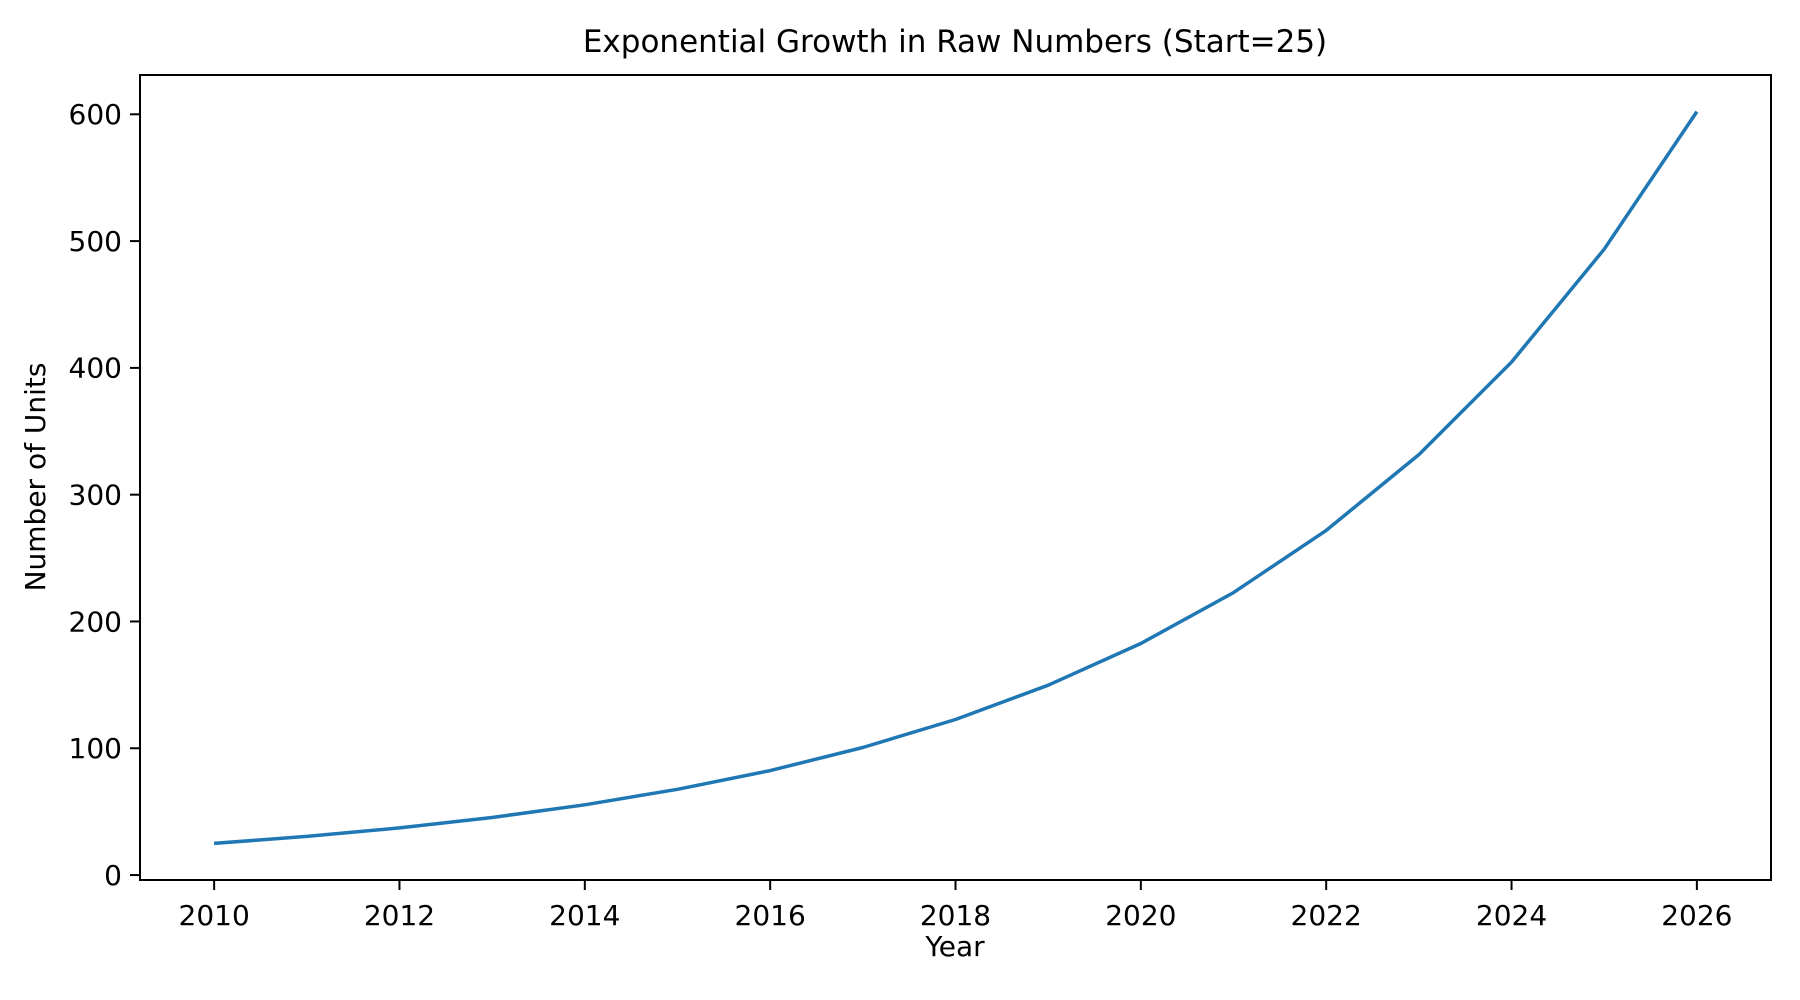  What do you see at coordinates (113, 875) in the screenshot?
I see `y-tick-label: 0` at bounding box center [113, 875].